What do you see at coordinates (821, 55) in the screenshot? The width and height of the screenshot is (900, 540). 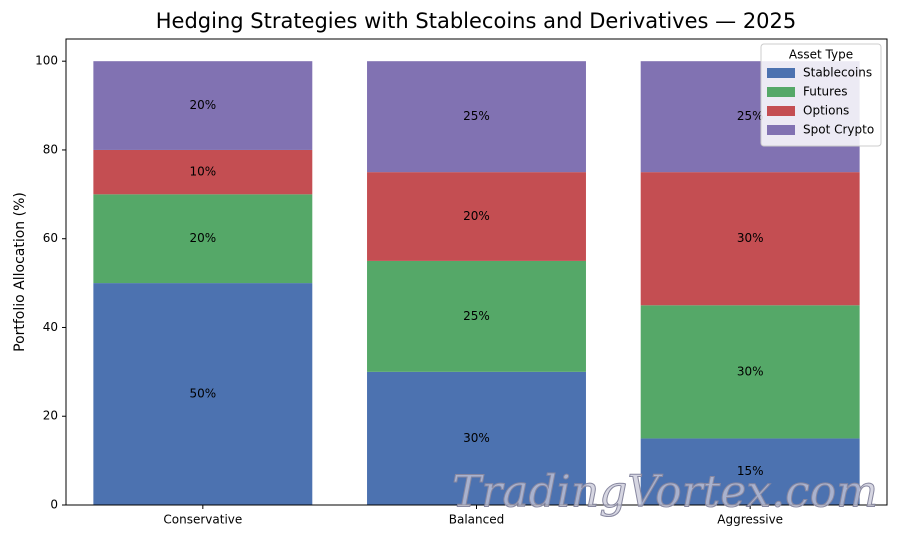 I see `legend-title: Asset Type` at bounding box center [821, 55].